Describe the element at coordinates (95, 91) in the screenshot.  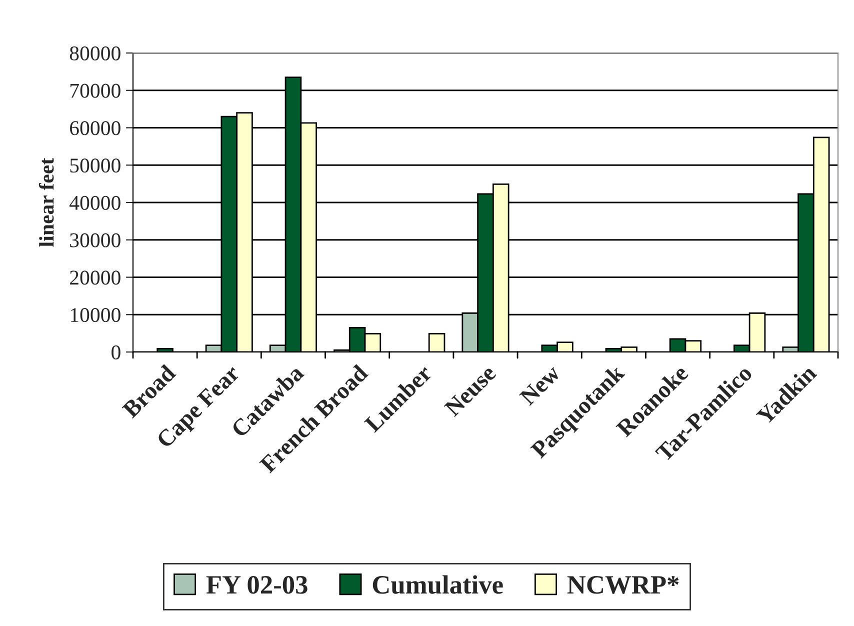
I see `y-tick-label: 70000` at that location.